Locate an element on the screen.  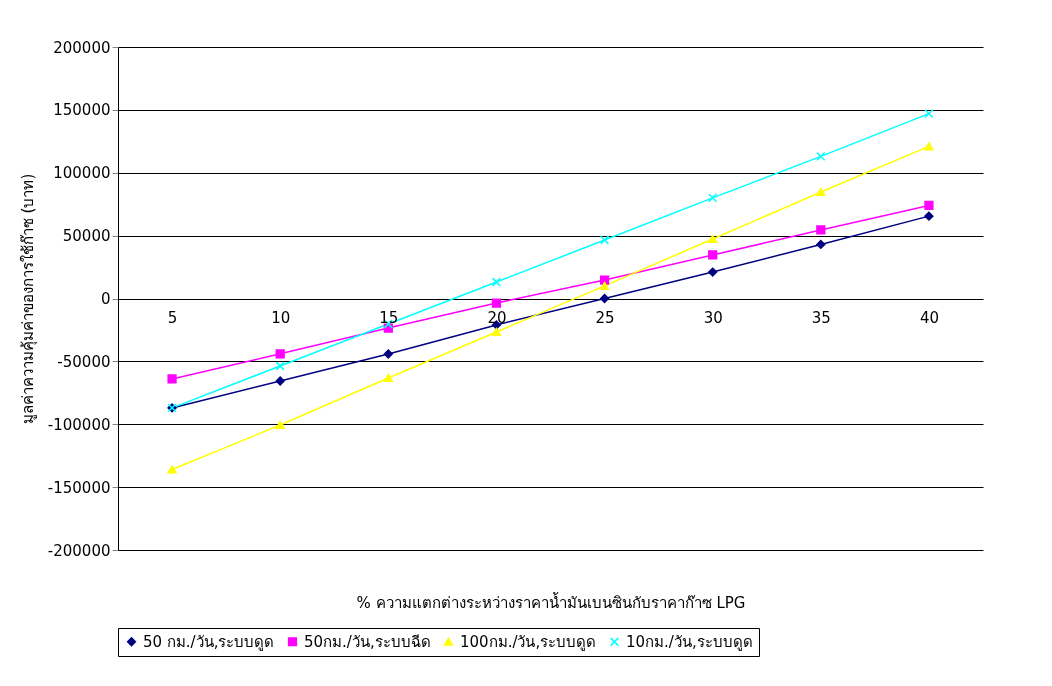
legend-label: 50 กม./วัน,ระบบดูด is located at coordinates (209, 641).